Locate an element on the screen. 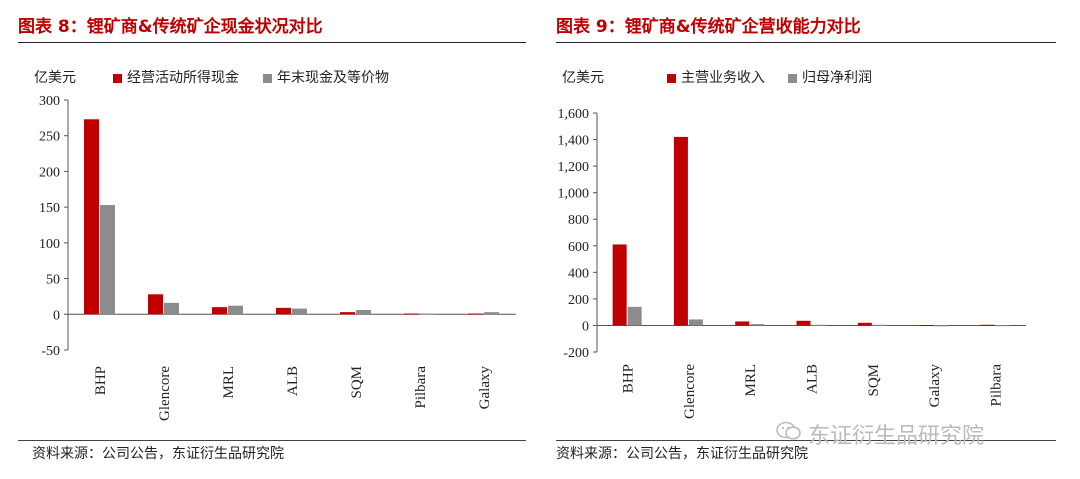 This screenshot has height=479, width=1080. x-tick-label-5: Galaxy is located at coordinates (935, 386).